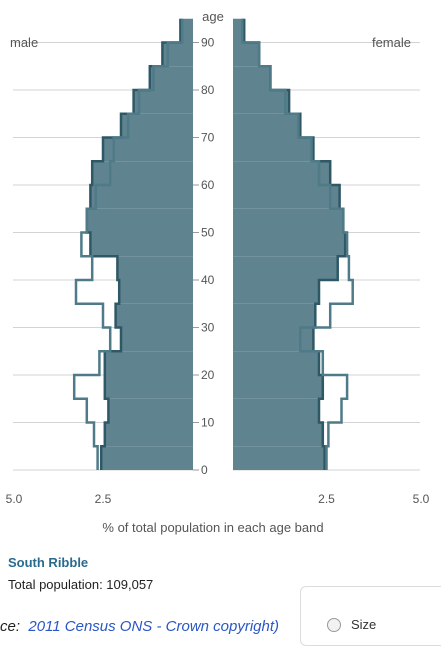 The height and width of the screenshot is (646, 441). Describe the element at coordinates (208, 90) in the screenshot. I see `age-tick-80: 80` at that location.